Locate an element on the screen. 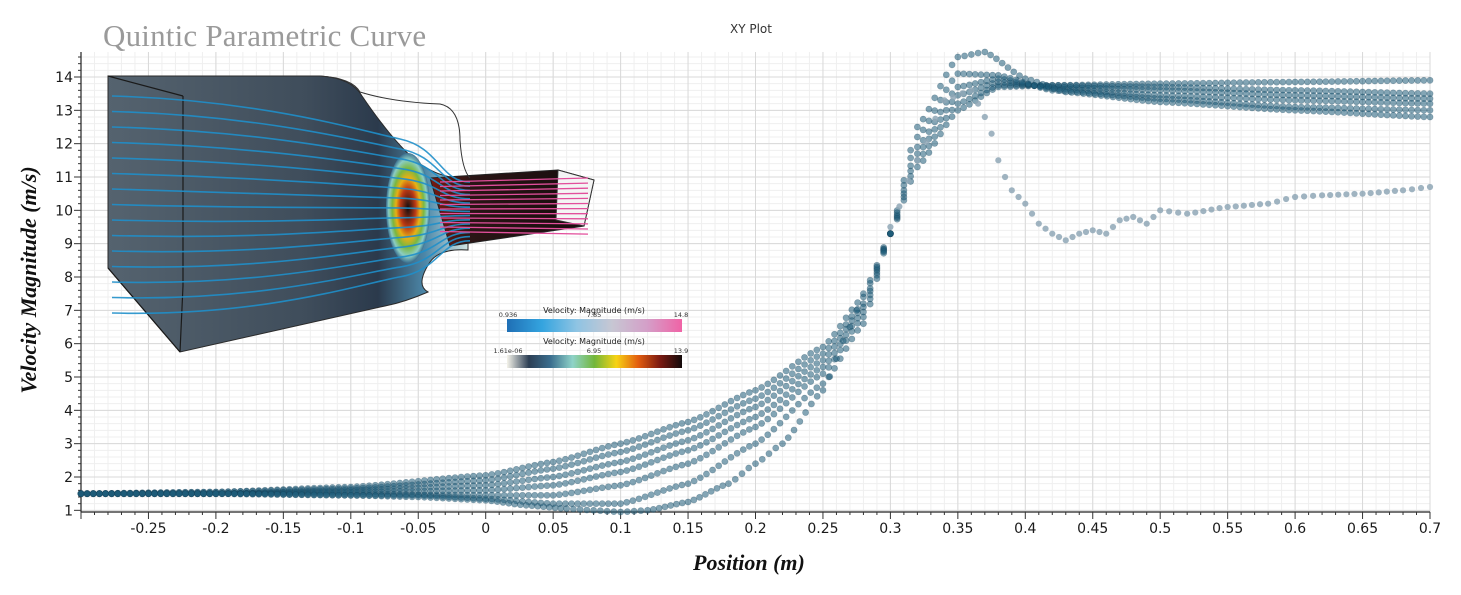 The height and width of the screenshot is (595, 1461). x-tick-label: 0.05 is located at coordinates (553, 529).